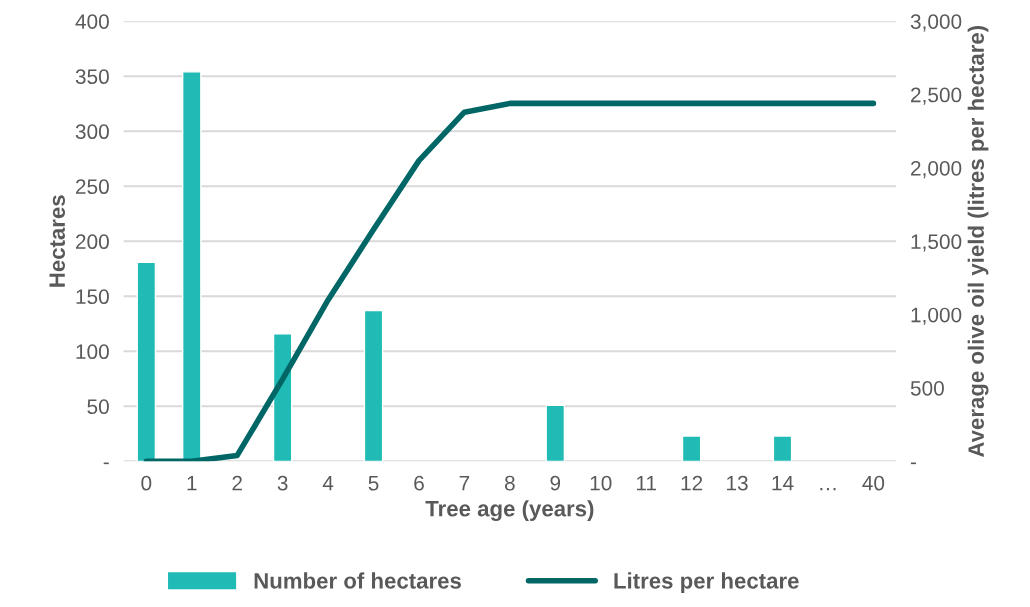 The width and height of the screenshot is (1030, 607). What do you see at coordinates (936, 23) in the screenshot?
I see `y2-tick-label: 3,000` at bounding box center [936, 23].